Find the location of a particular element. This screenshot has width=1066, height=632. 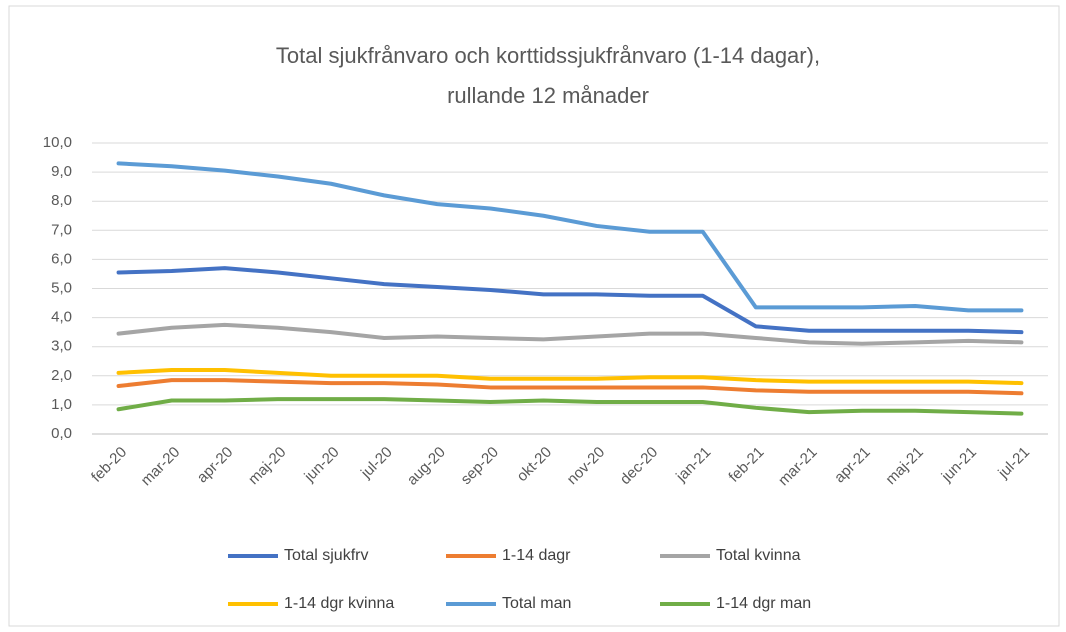

y-tick-label: 2,0 is located at coordinates (61, 375).